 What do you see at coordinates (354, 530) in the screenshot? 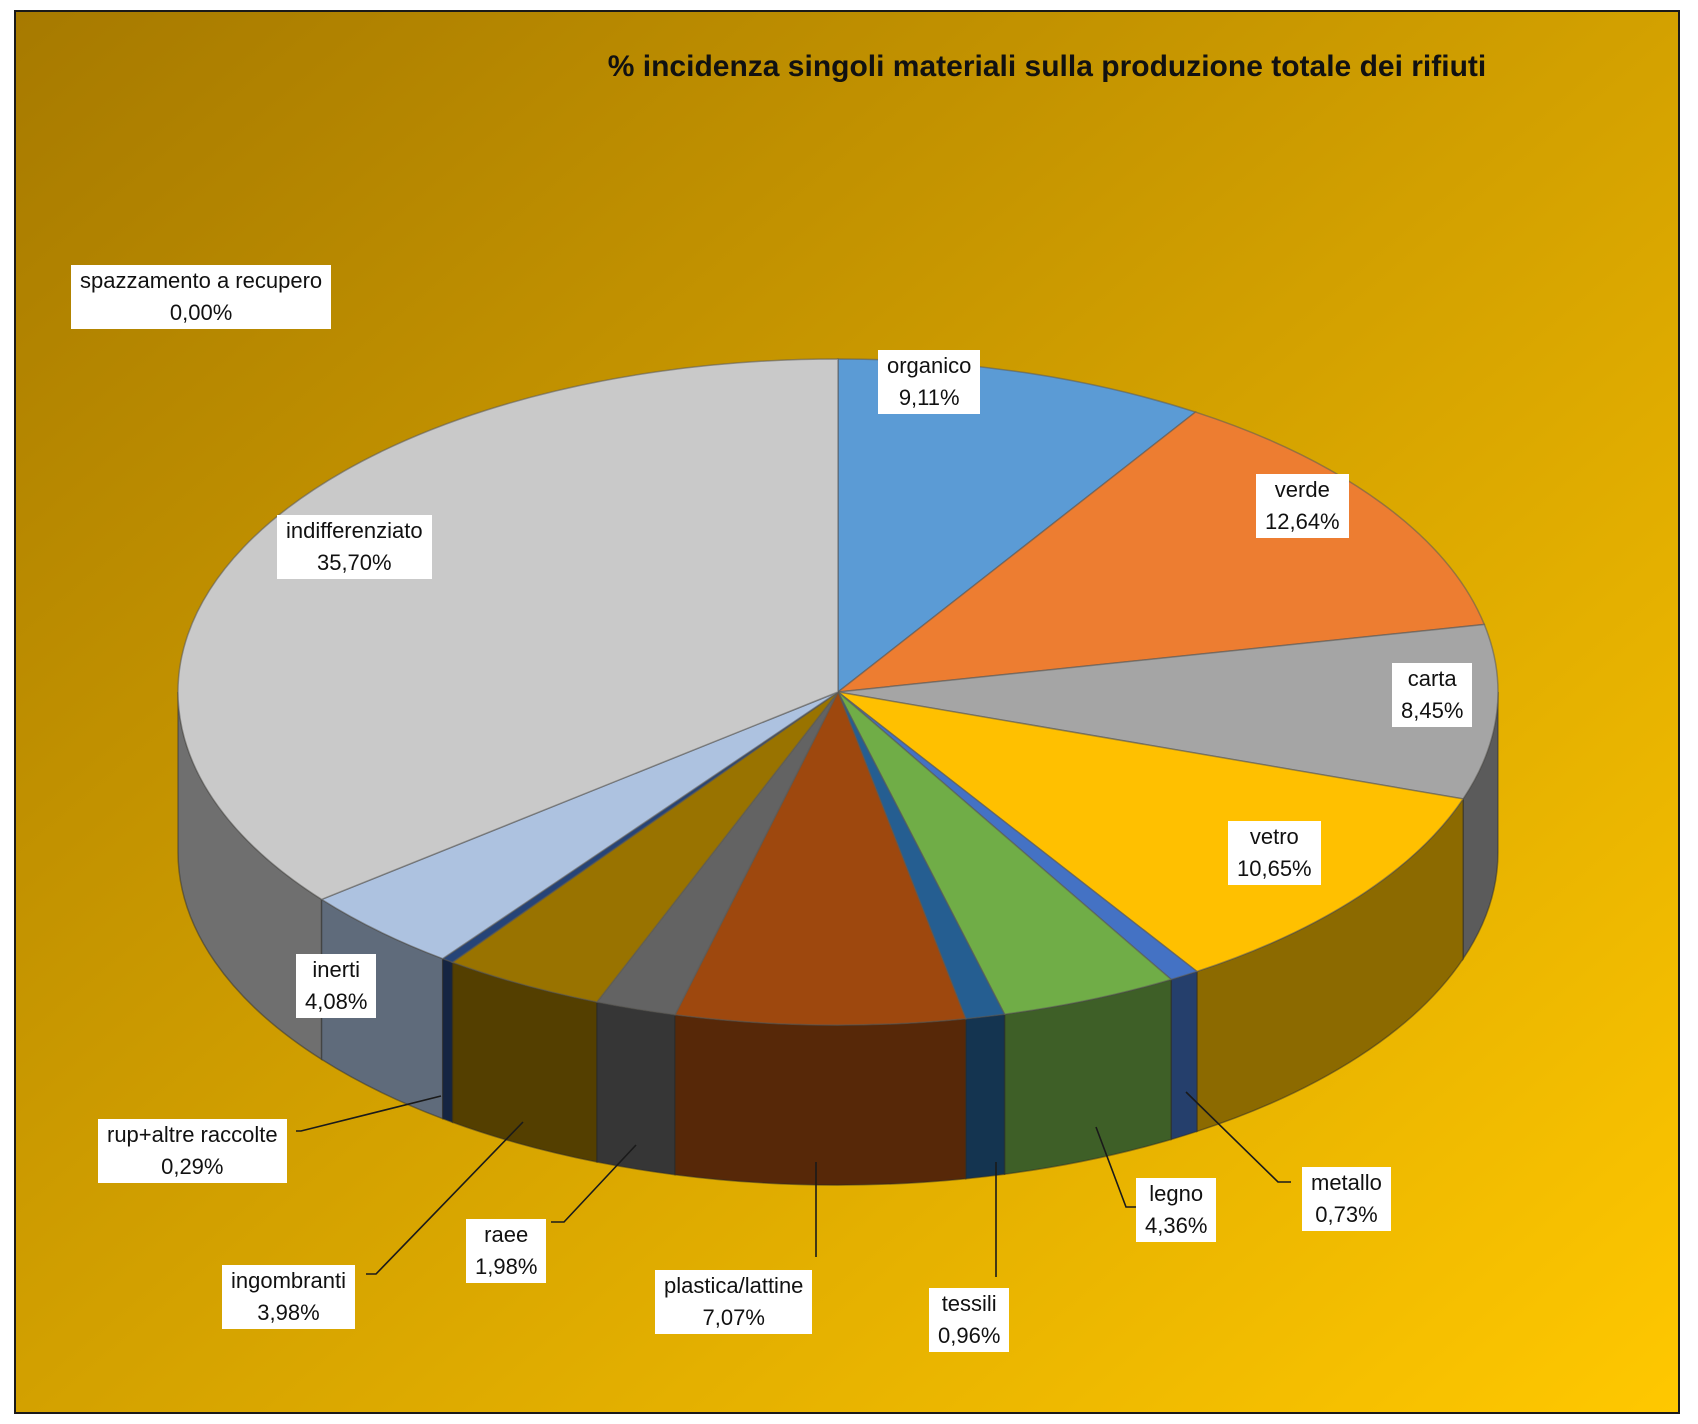
I see `label-name: indifferenziato` at bounding box center [354, 530].